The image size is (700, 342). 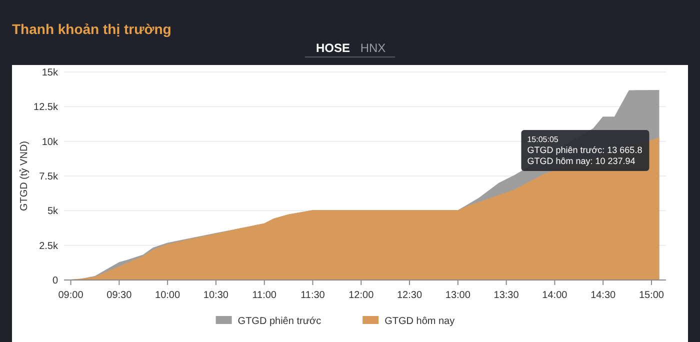 What do you see at coordinates (458, 295) in the screenshot?
I see `x-tick-label: 13:00` at bounding box center [458, 295].